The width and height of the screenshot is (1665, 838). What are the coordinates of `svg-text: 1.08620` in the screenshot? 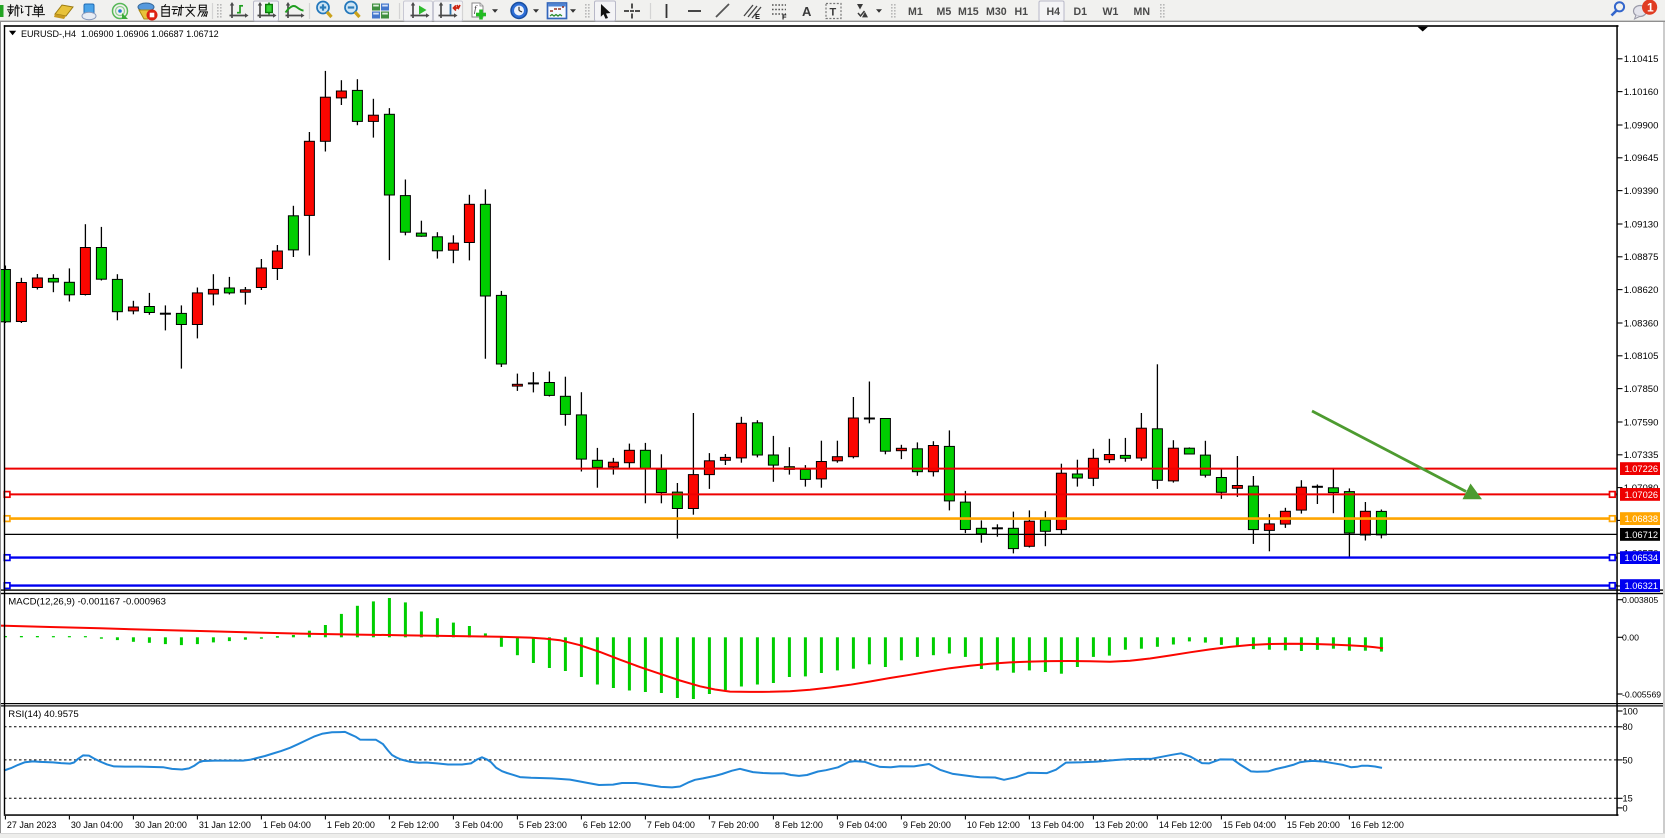 It's located at (1641, 290).